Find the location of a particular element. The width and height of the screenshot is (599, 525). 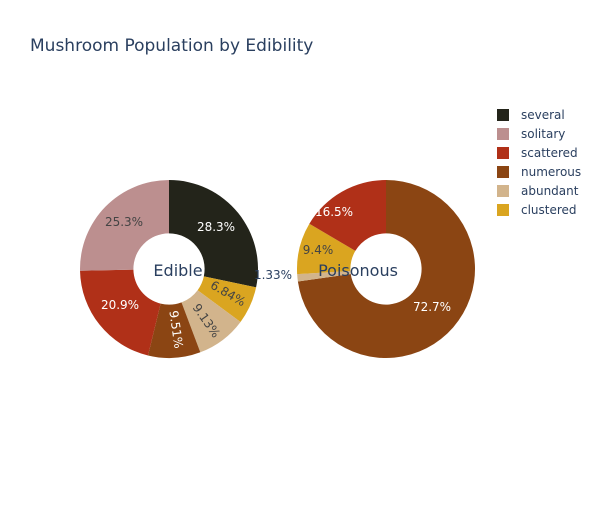

legend-item-solitary: solitary is located at coordinates (531, 134).